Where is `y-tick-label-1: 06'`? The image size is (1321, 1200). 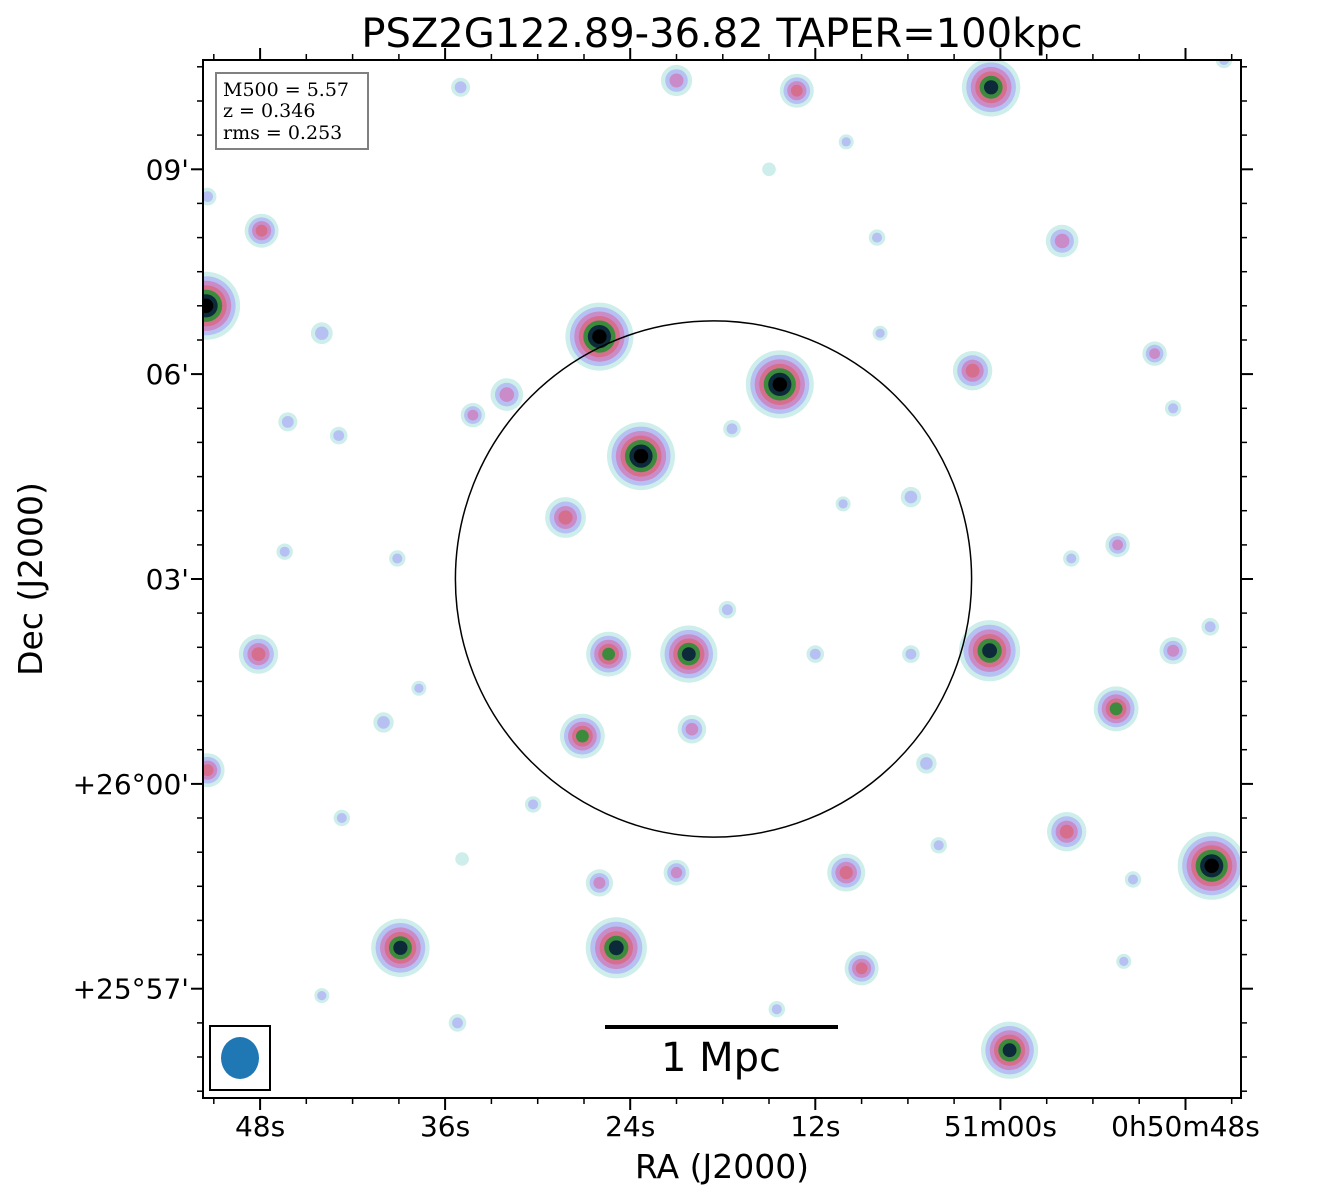 y-tick-label-1: 06' is located at coordinates (167, 374).